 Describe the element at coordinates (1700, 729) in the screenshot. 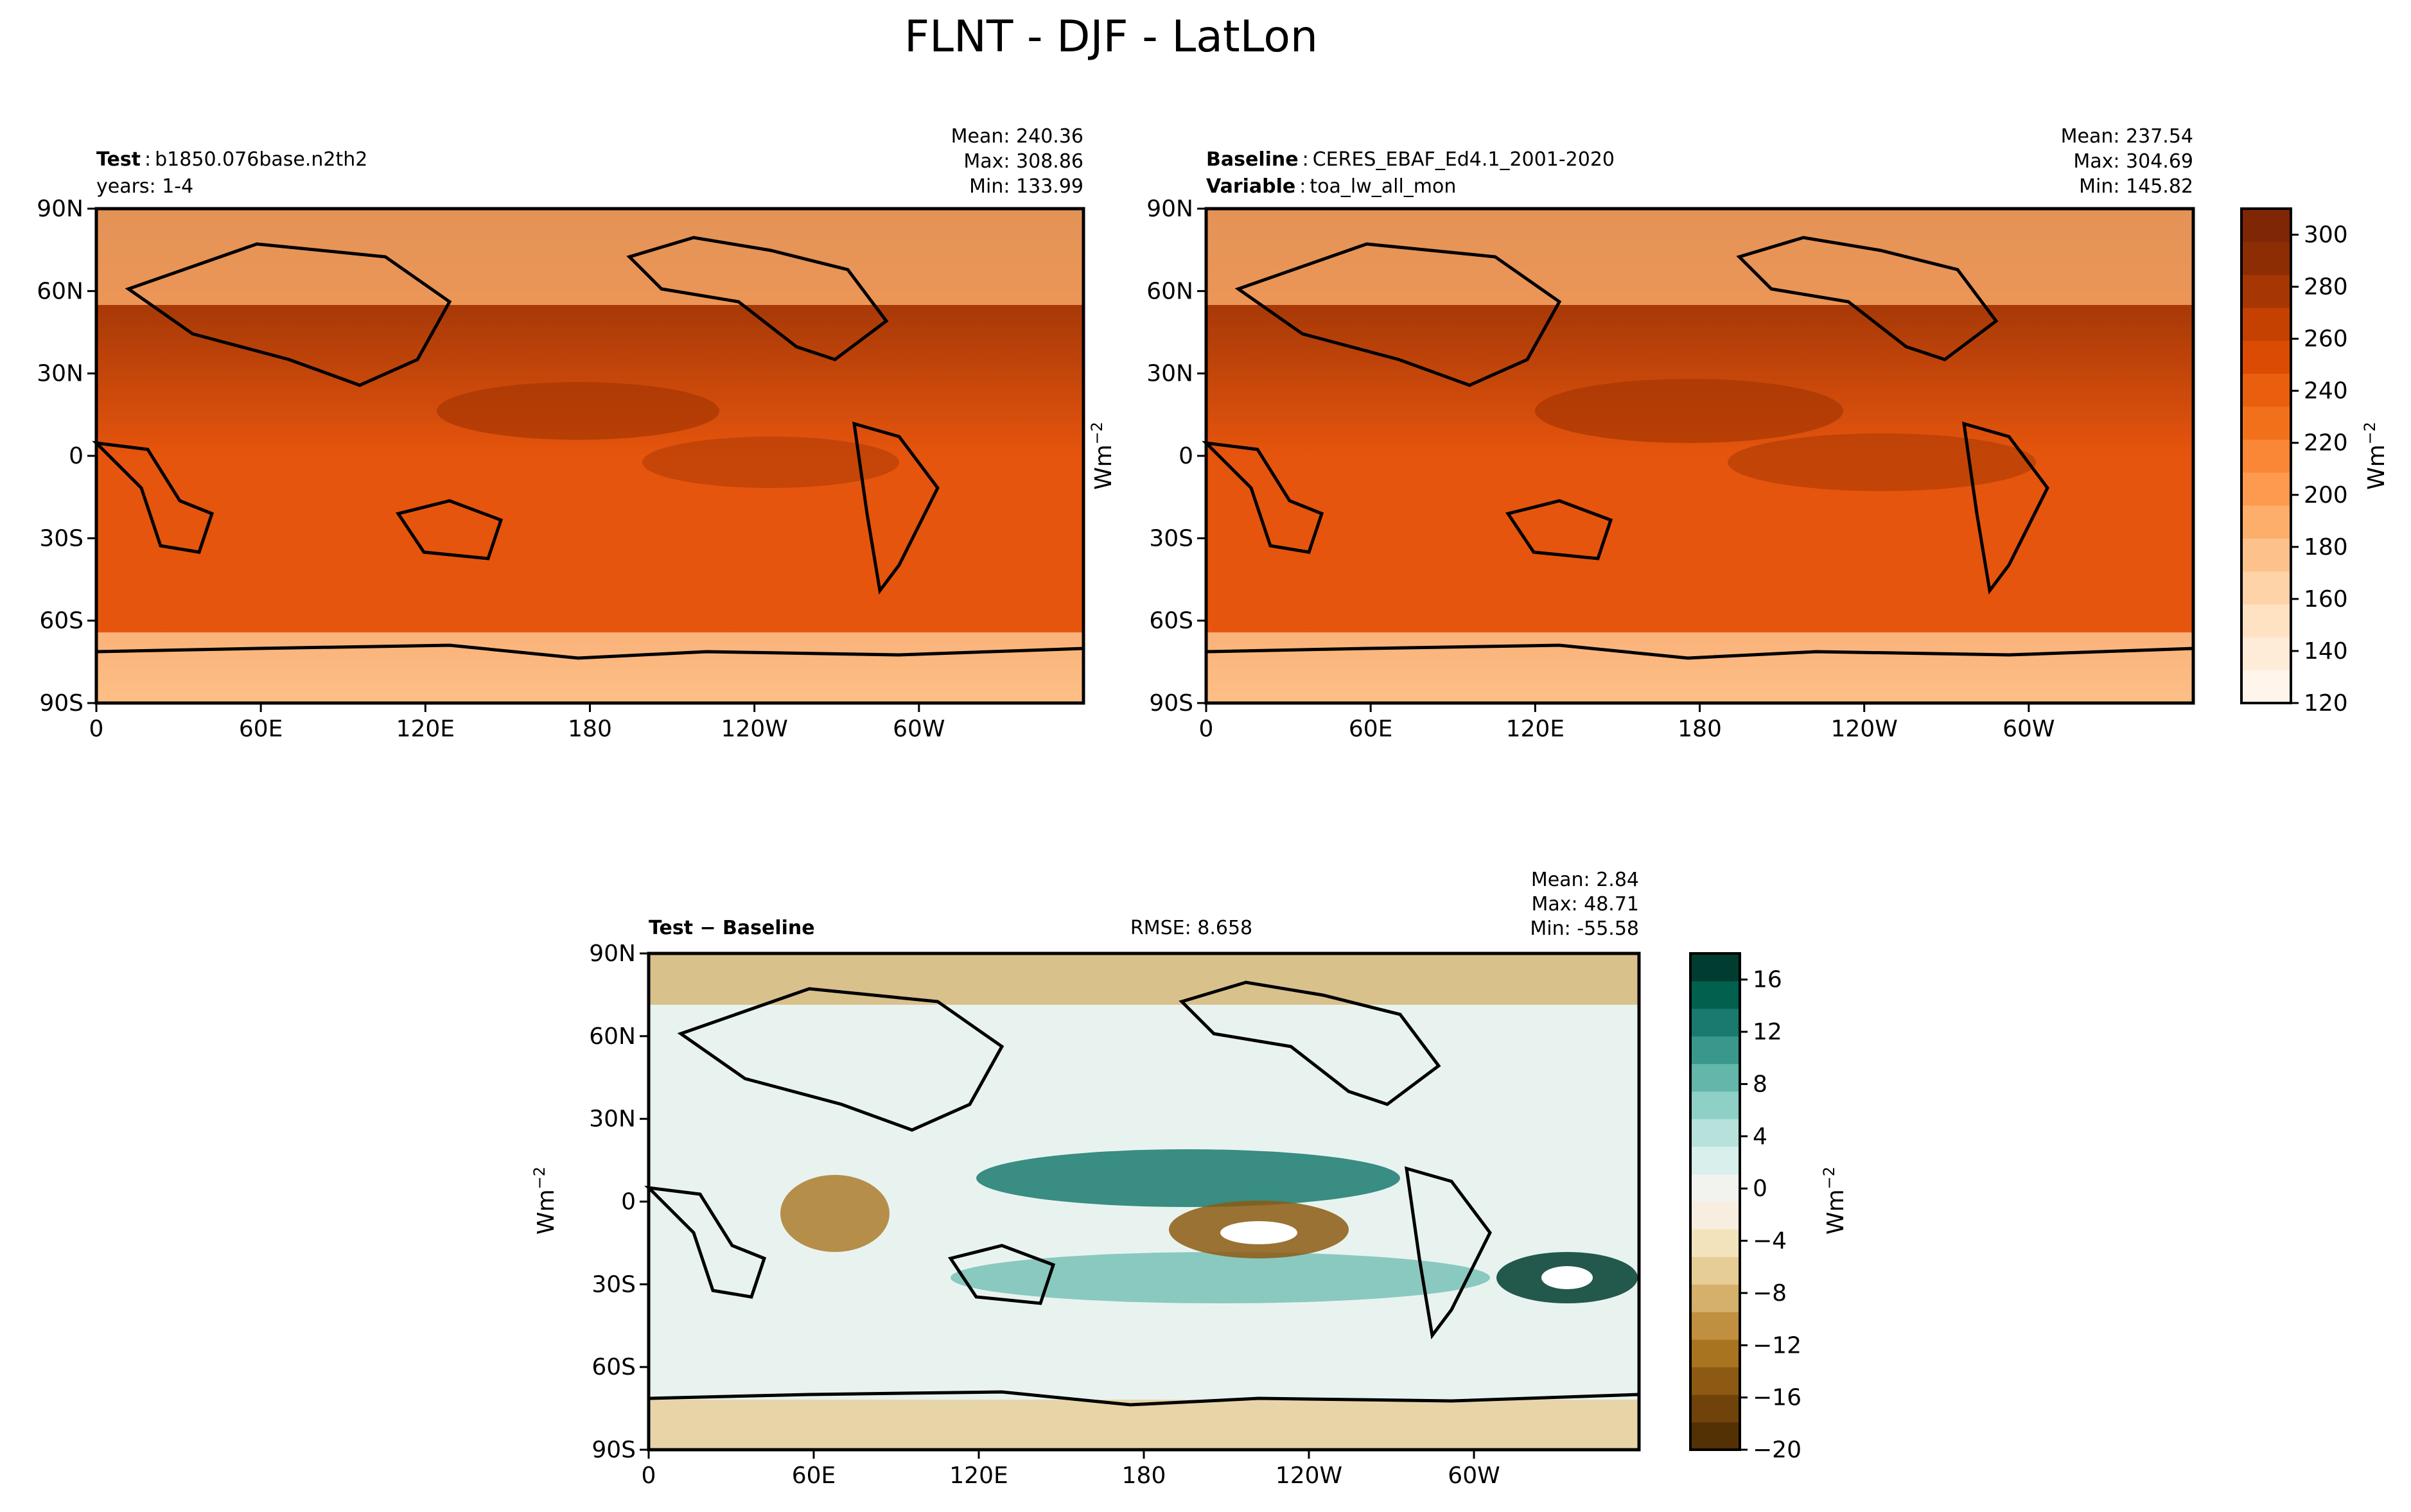

I see `baseline-lon-tick-label: 180` at that location.